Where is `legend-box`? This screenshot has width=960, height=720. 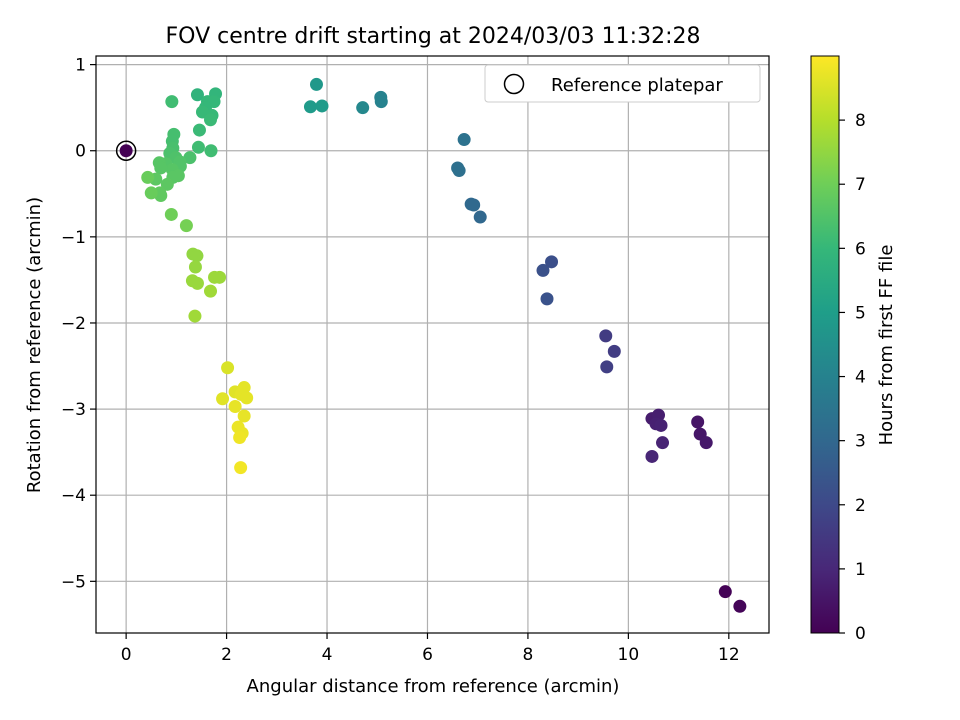
legend-box is located at coordinates (622, 83).